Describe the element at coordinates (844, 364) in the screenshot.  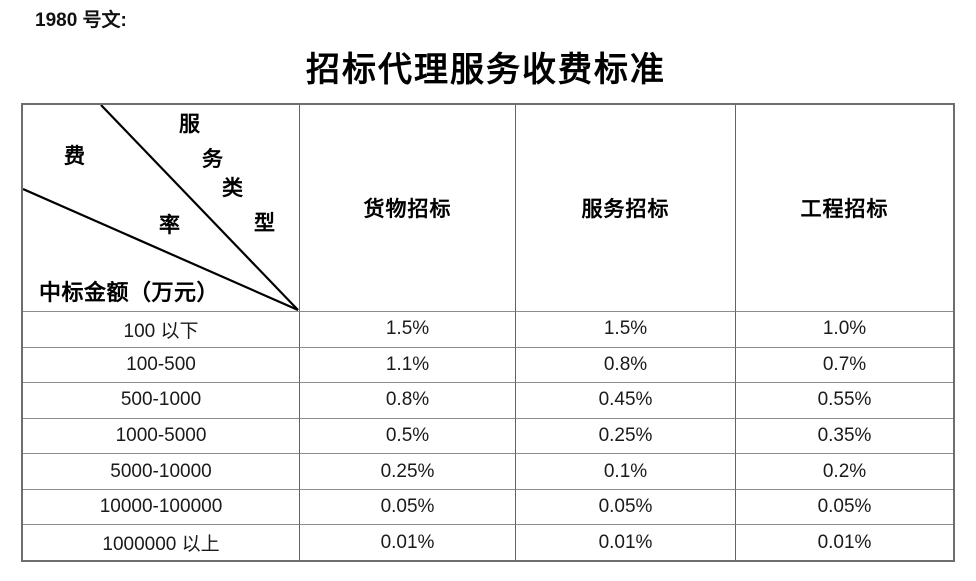
I see `engineering-rate-cell: 0.7%` at that location.